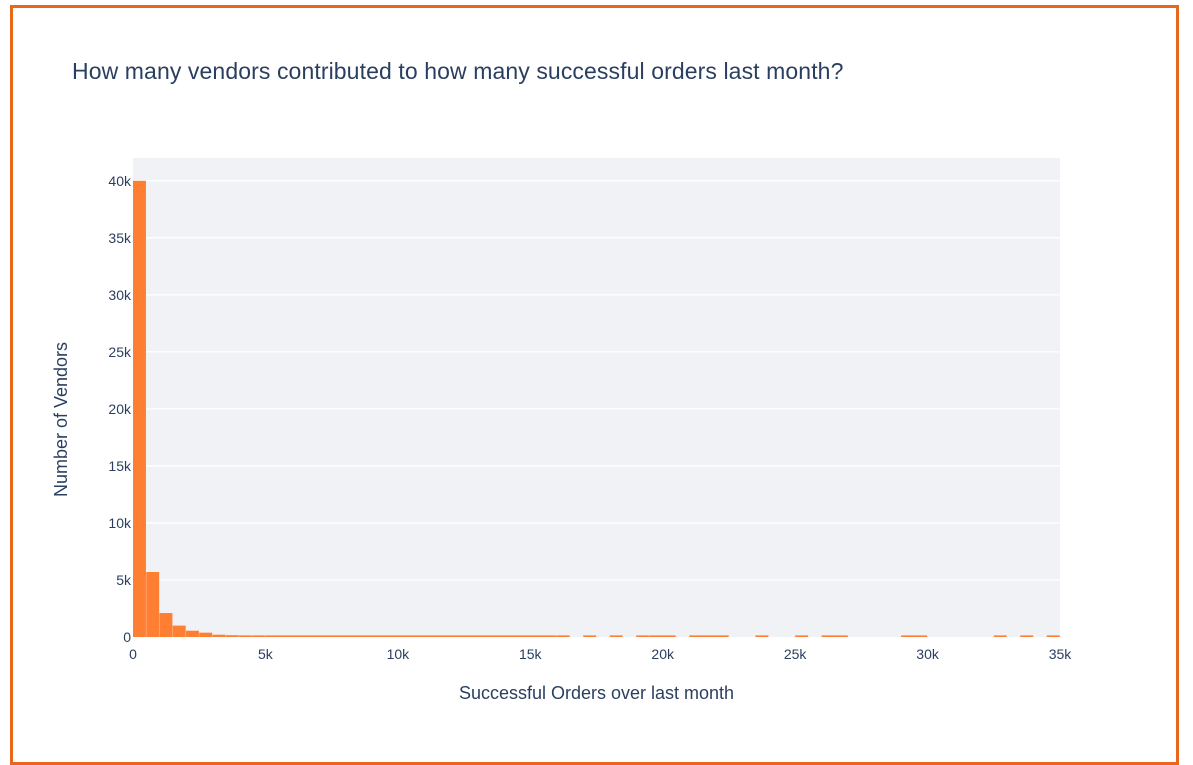 The height and width of the screenshot is (765, 1193). I want to click on y-tick-label: 5k, so click(124, 580).